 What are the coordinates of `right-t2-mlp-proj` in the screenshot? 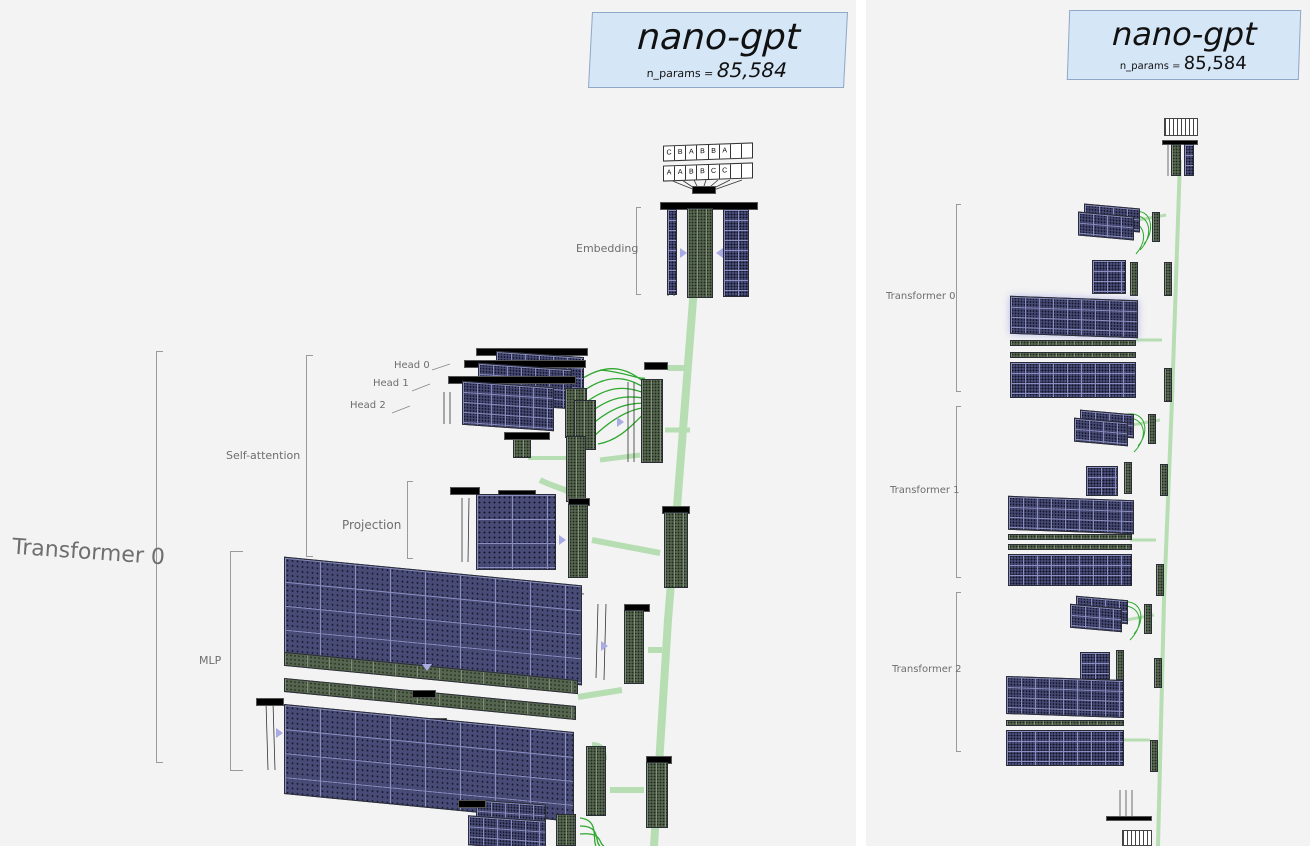 It's located at (1065, 748).